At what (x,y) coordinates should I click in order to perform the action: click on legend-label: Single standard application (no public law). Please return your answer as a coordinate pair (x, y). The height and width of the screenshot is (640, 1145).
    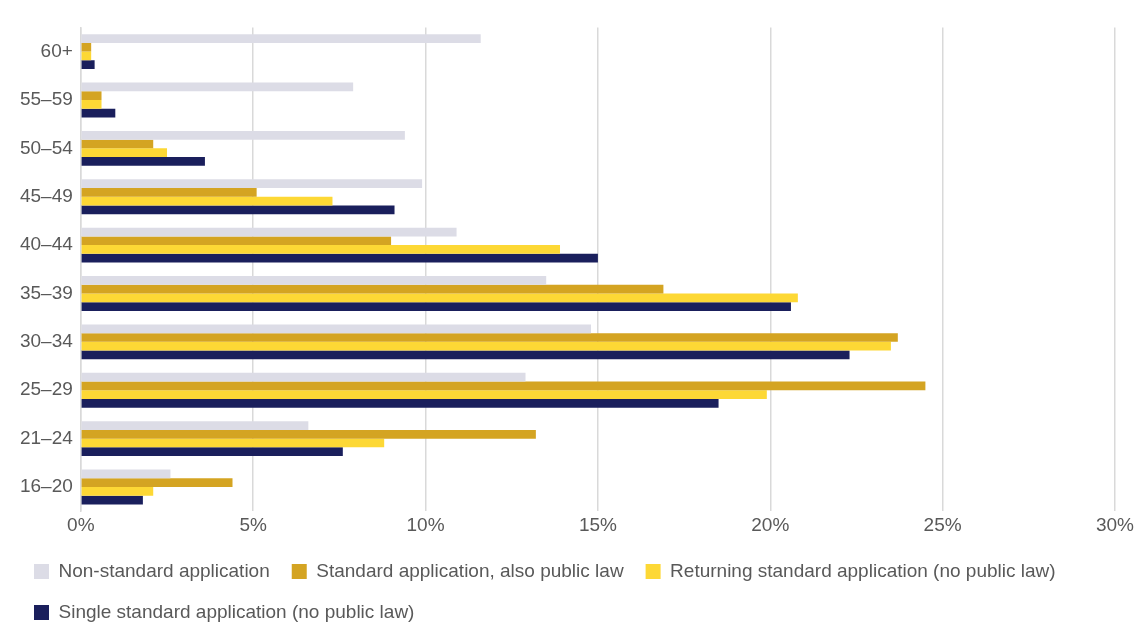
    Looking at the image, I should click on (236, 611).